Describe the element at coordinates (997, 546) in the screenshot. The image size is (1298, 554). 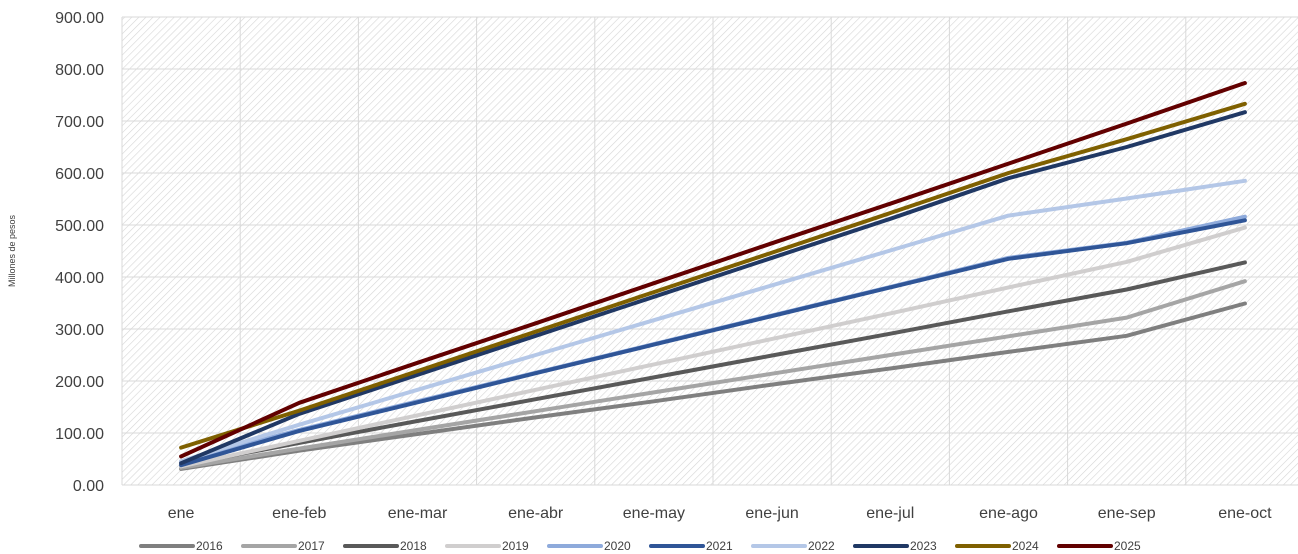
I see `legend-item-2024: 2024` at that location.